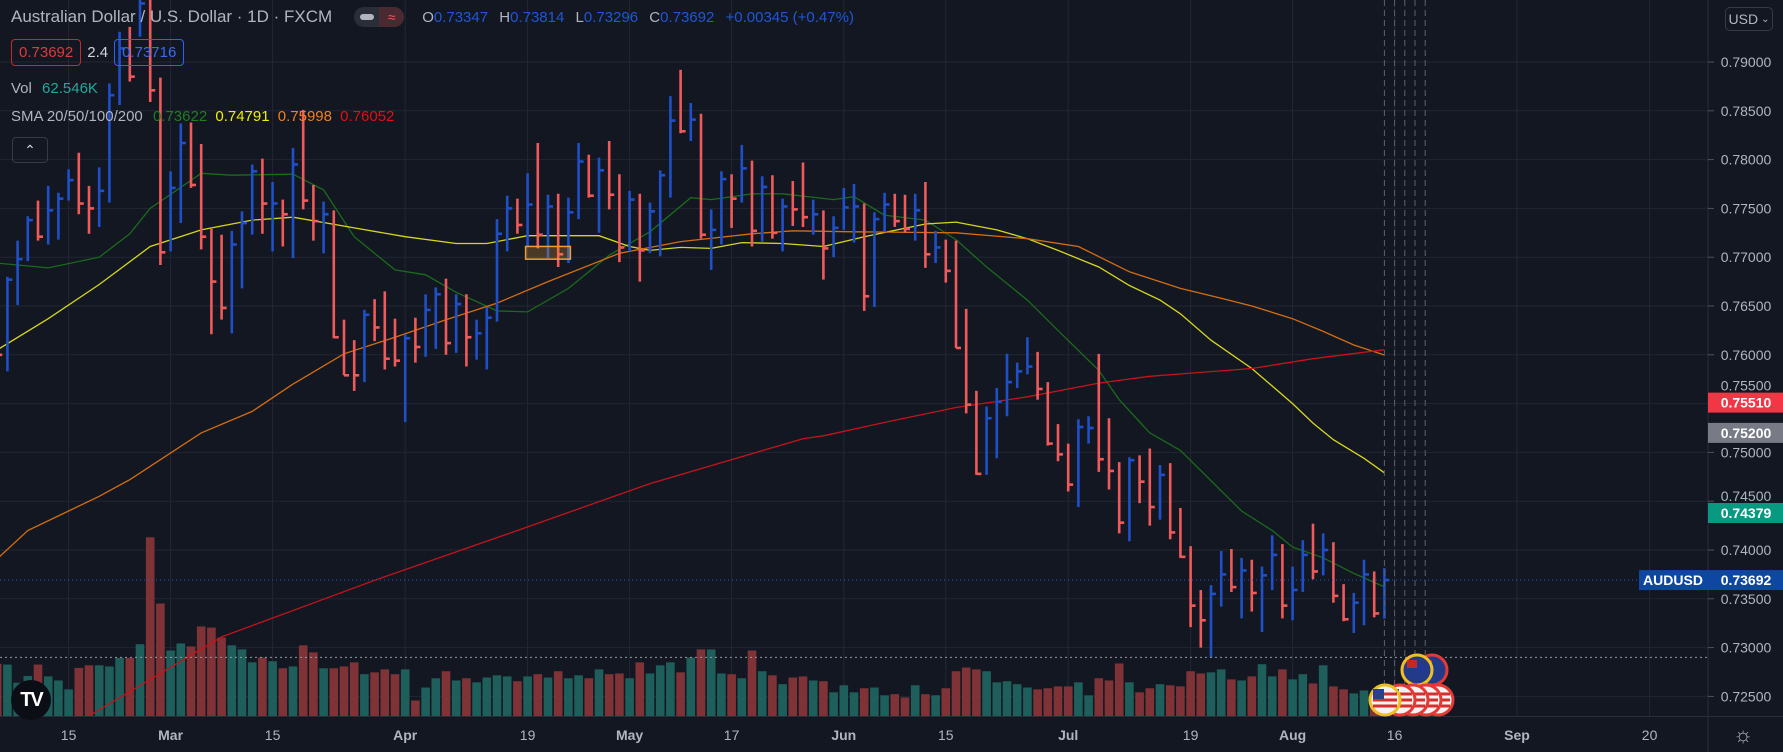  What do you see at coordinates (1749, 19) in the screenshot?
I see `currency-dropdown: USD ⌄` at bounding box center [1749, 19].